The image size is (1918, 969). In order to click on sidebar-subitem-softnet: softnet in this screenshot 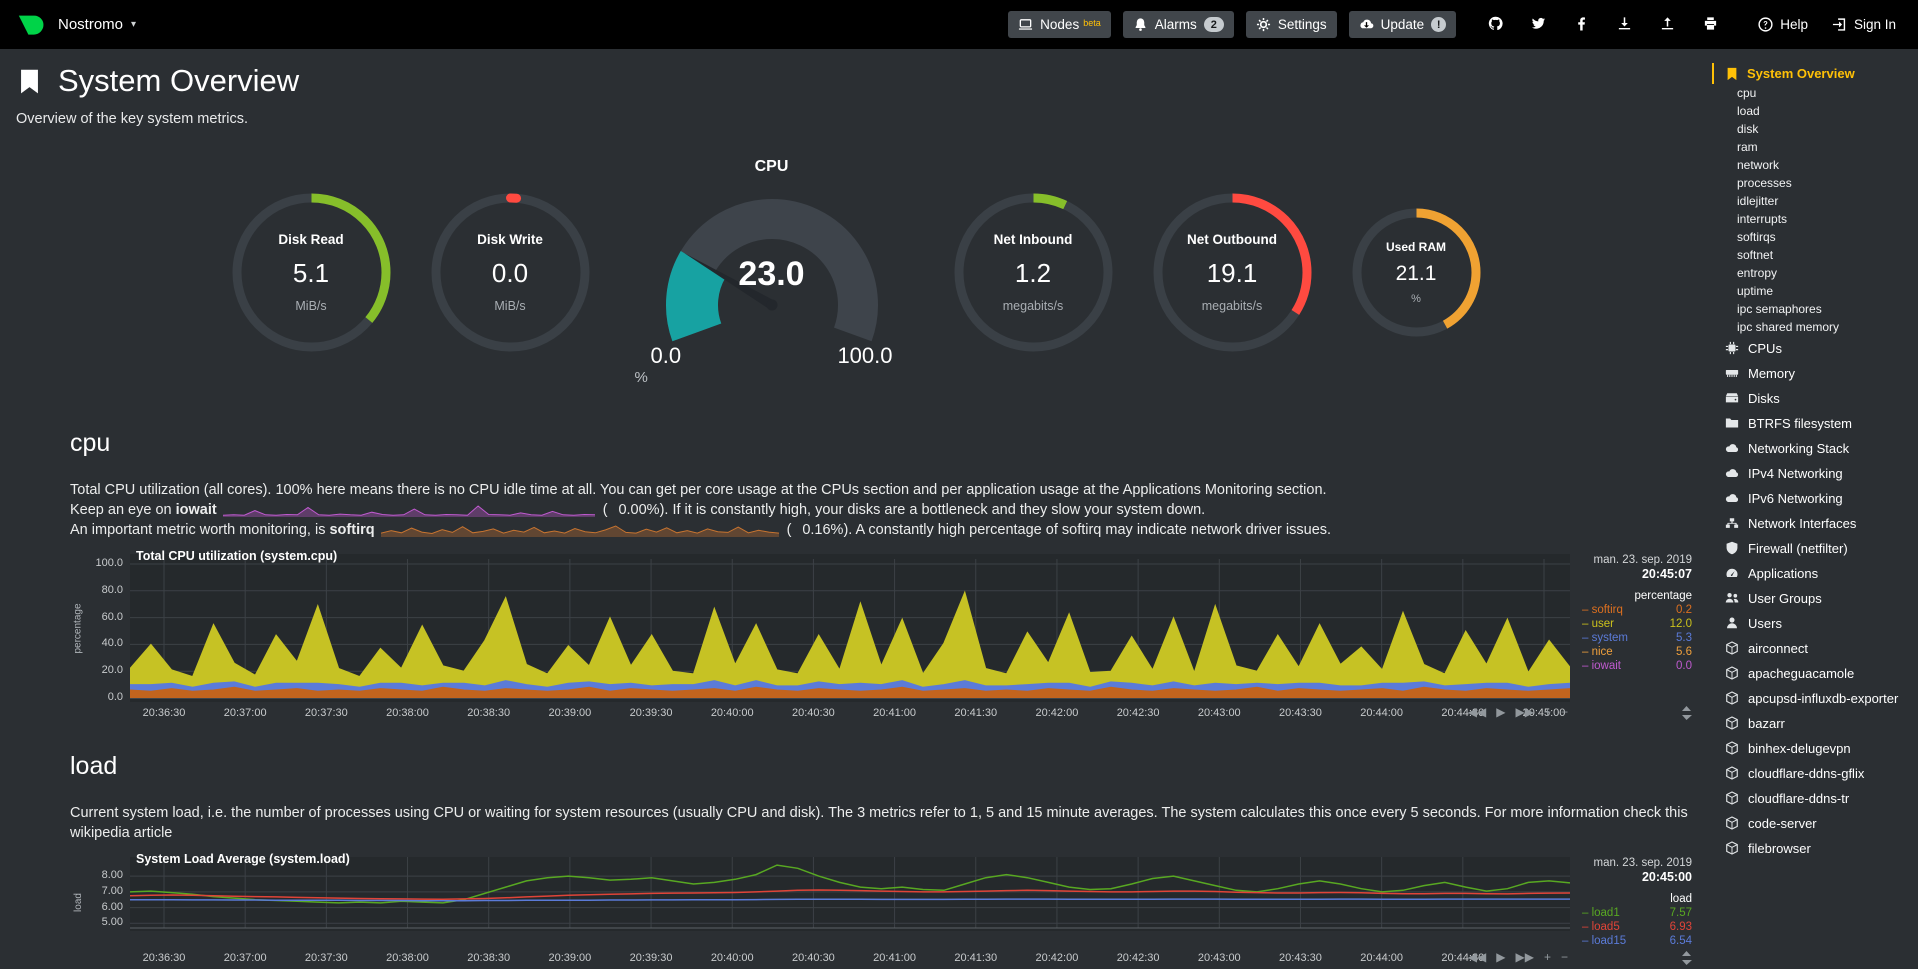, I will do `click(1755, 255)`.